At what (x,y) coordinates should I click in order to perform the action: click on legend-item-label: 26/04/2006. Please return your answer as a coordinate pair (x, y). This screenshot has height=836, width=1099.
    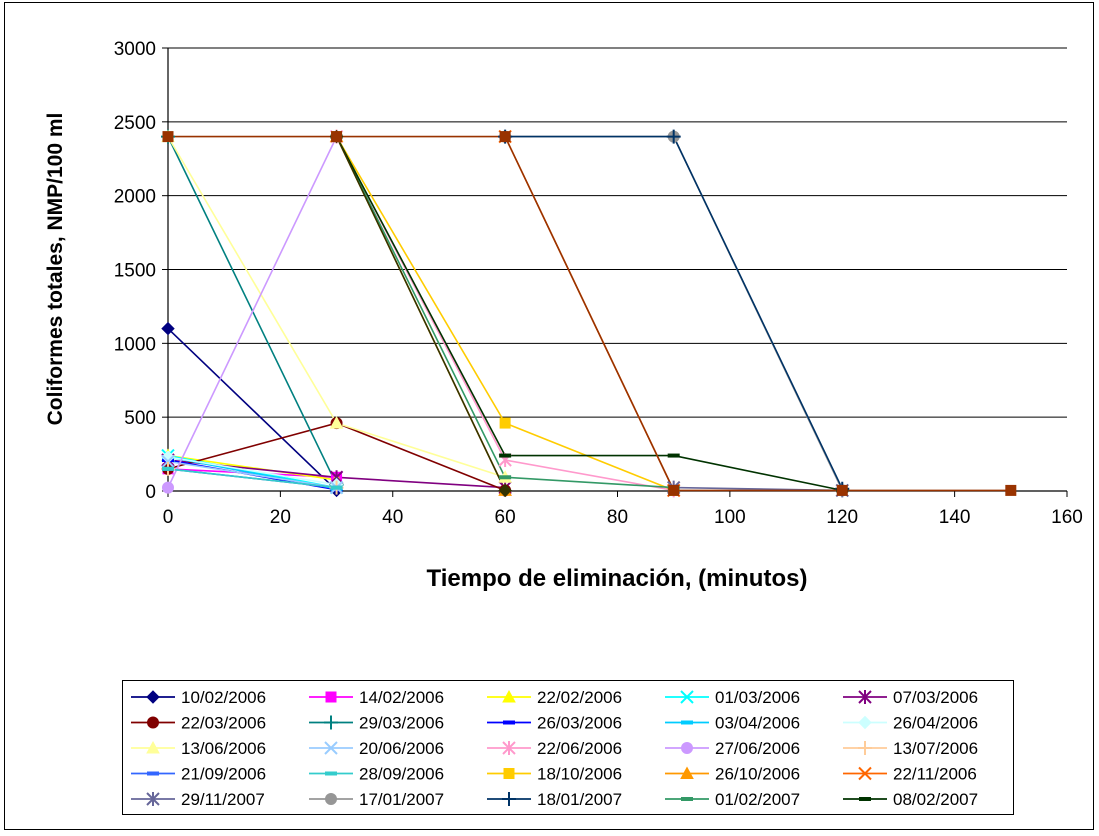
    Looking at the image, I should click on (935, 723).